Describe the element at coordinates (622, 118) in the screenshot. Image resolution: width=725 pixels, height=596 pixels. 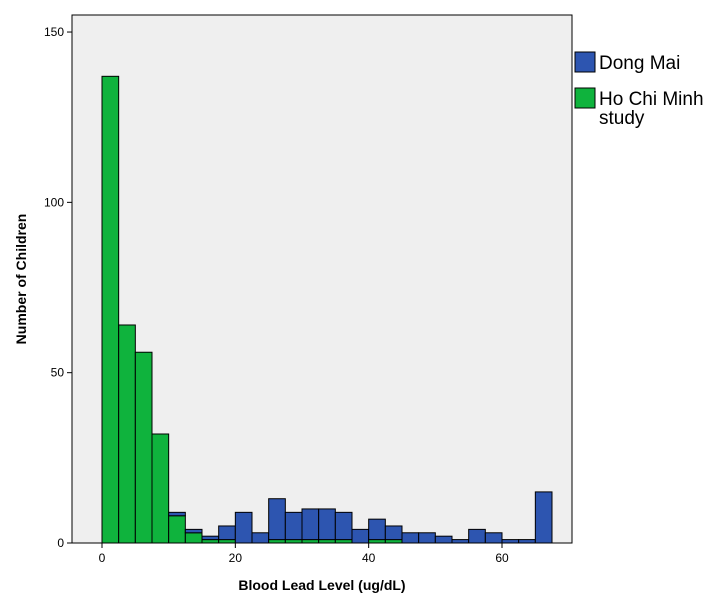
I see `legend-label: study` at that location.